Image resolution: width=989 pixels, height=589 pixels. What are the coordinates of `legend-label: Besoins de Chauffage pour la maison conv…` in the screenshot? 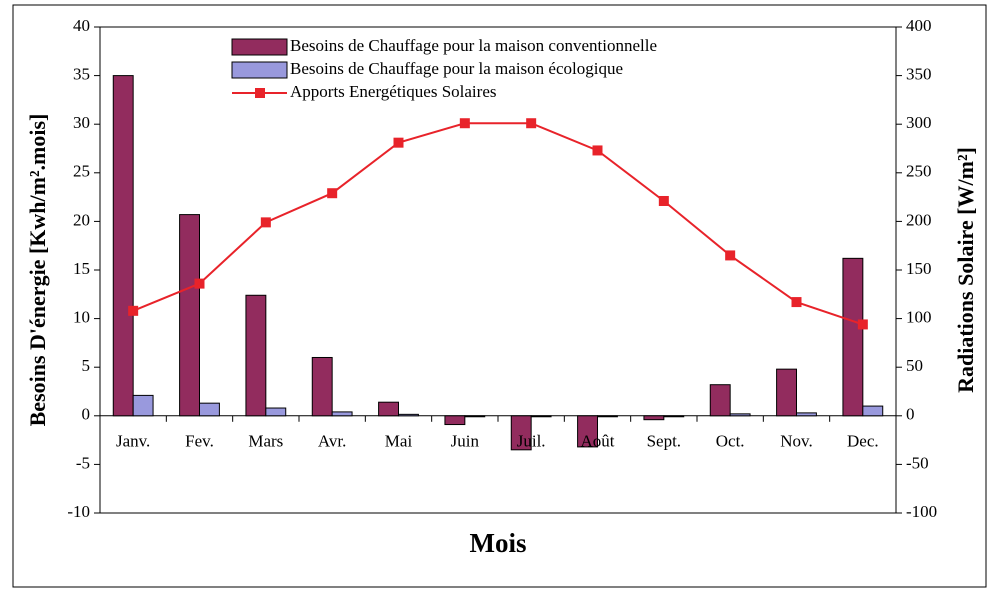 It's located at (473, 45).